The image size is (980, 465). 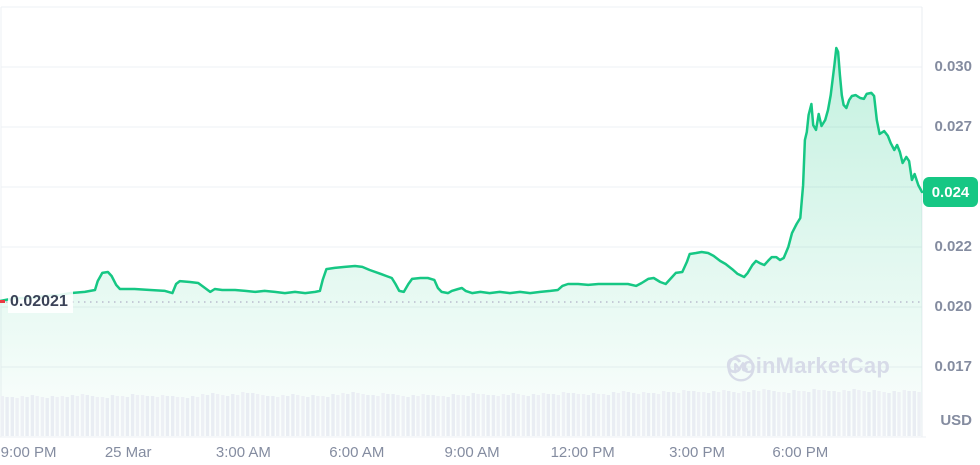 I want to click on coinmarketcap-logo-icon, so click(x=741, y=368).